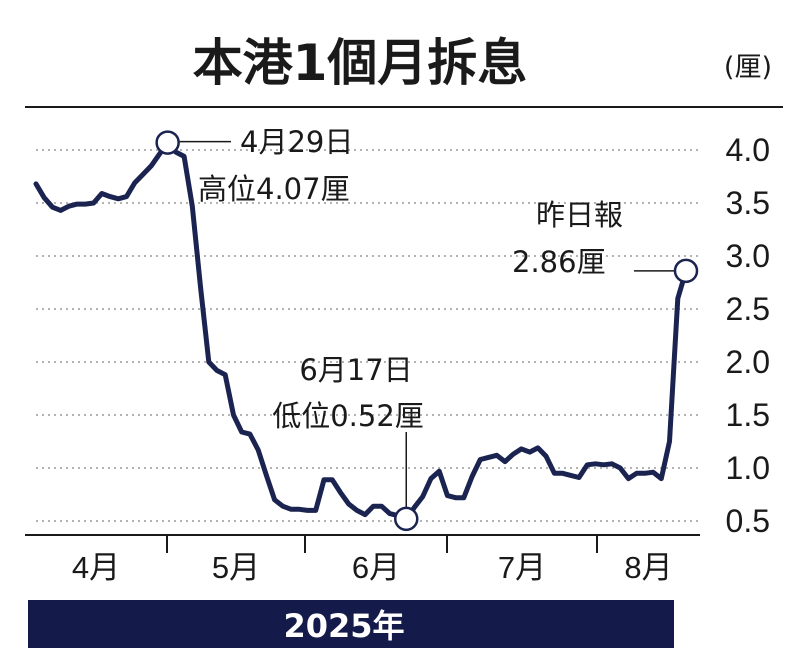  I want to click on chart-title: 本港1個月拆息, so click(360, 63).